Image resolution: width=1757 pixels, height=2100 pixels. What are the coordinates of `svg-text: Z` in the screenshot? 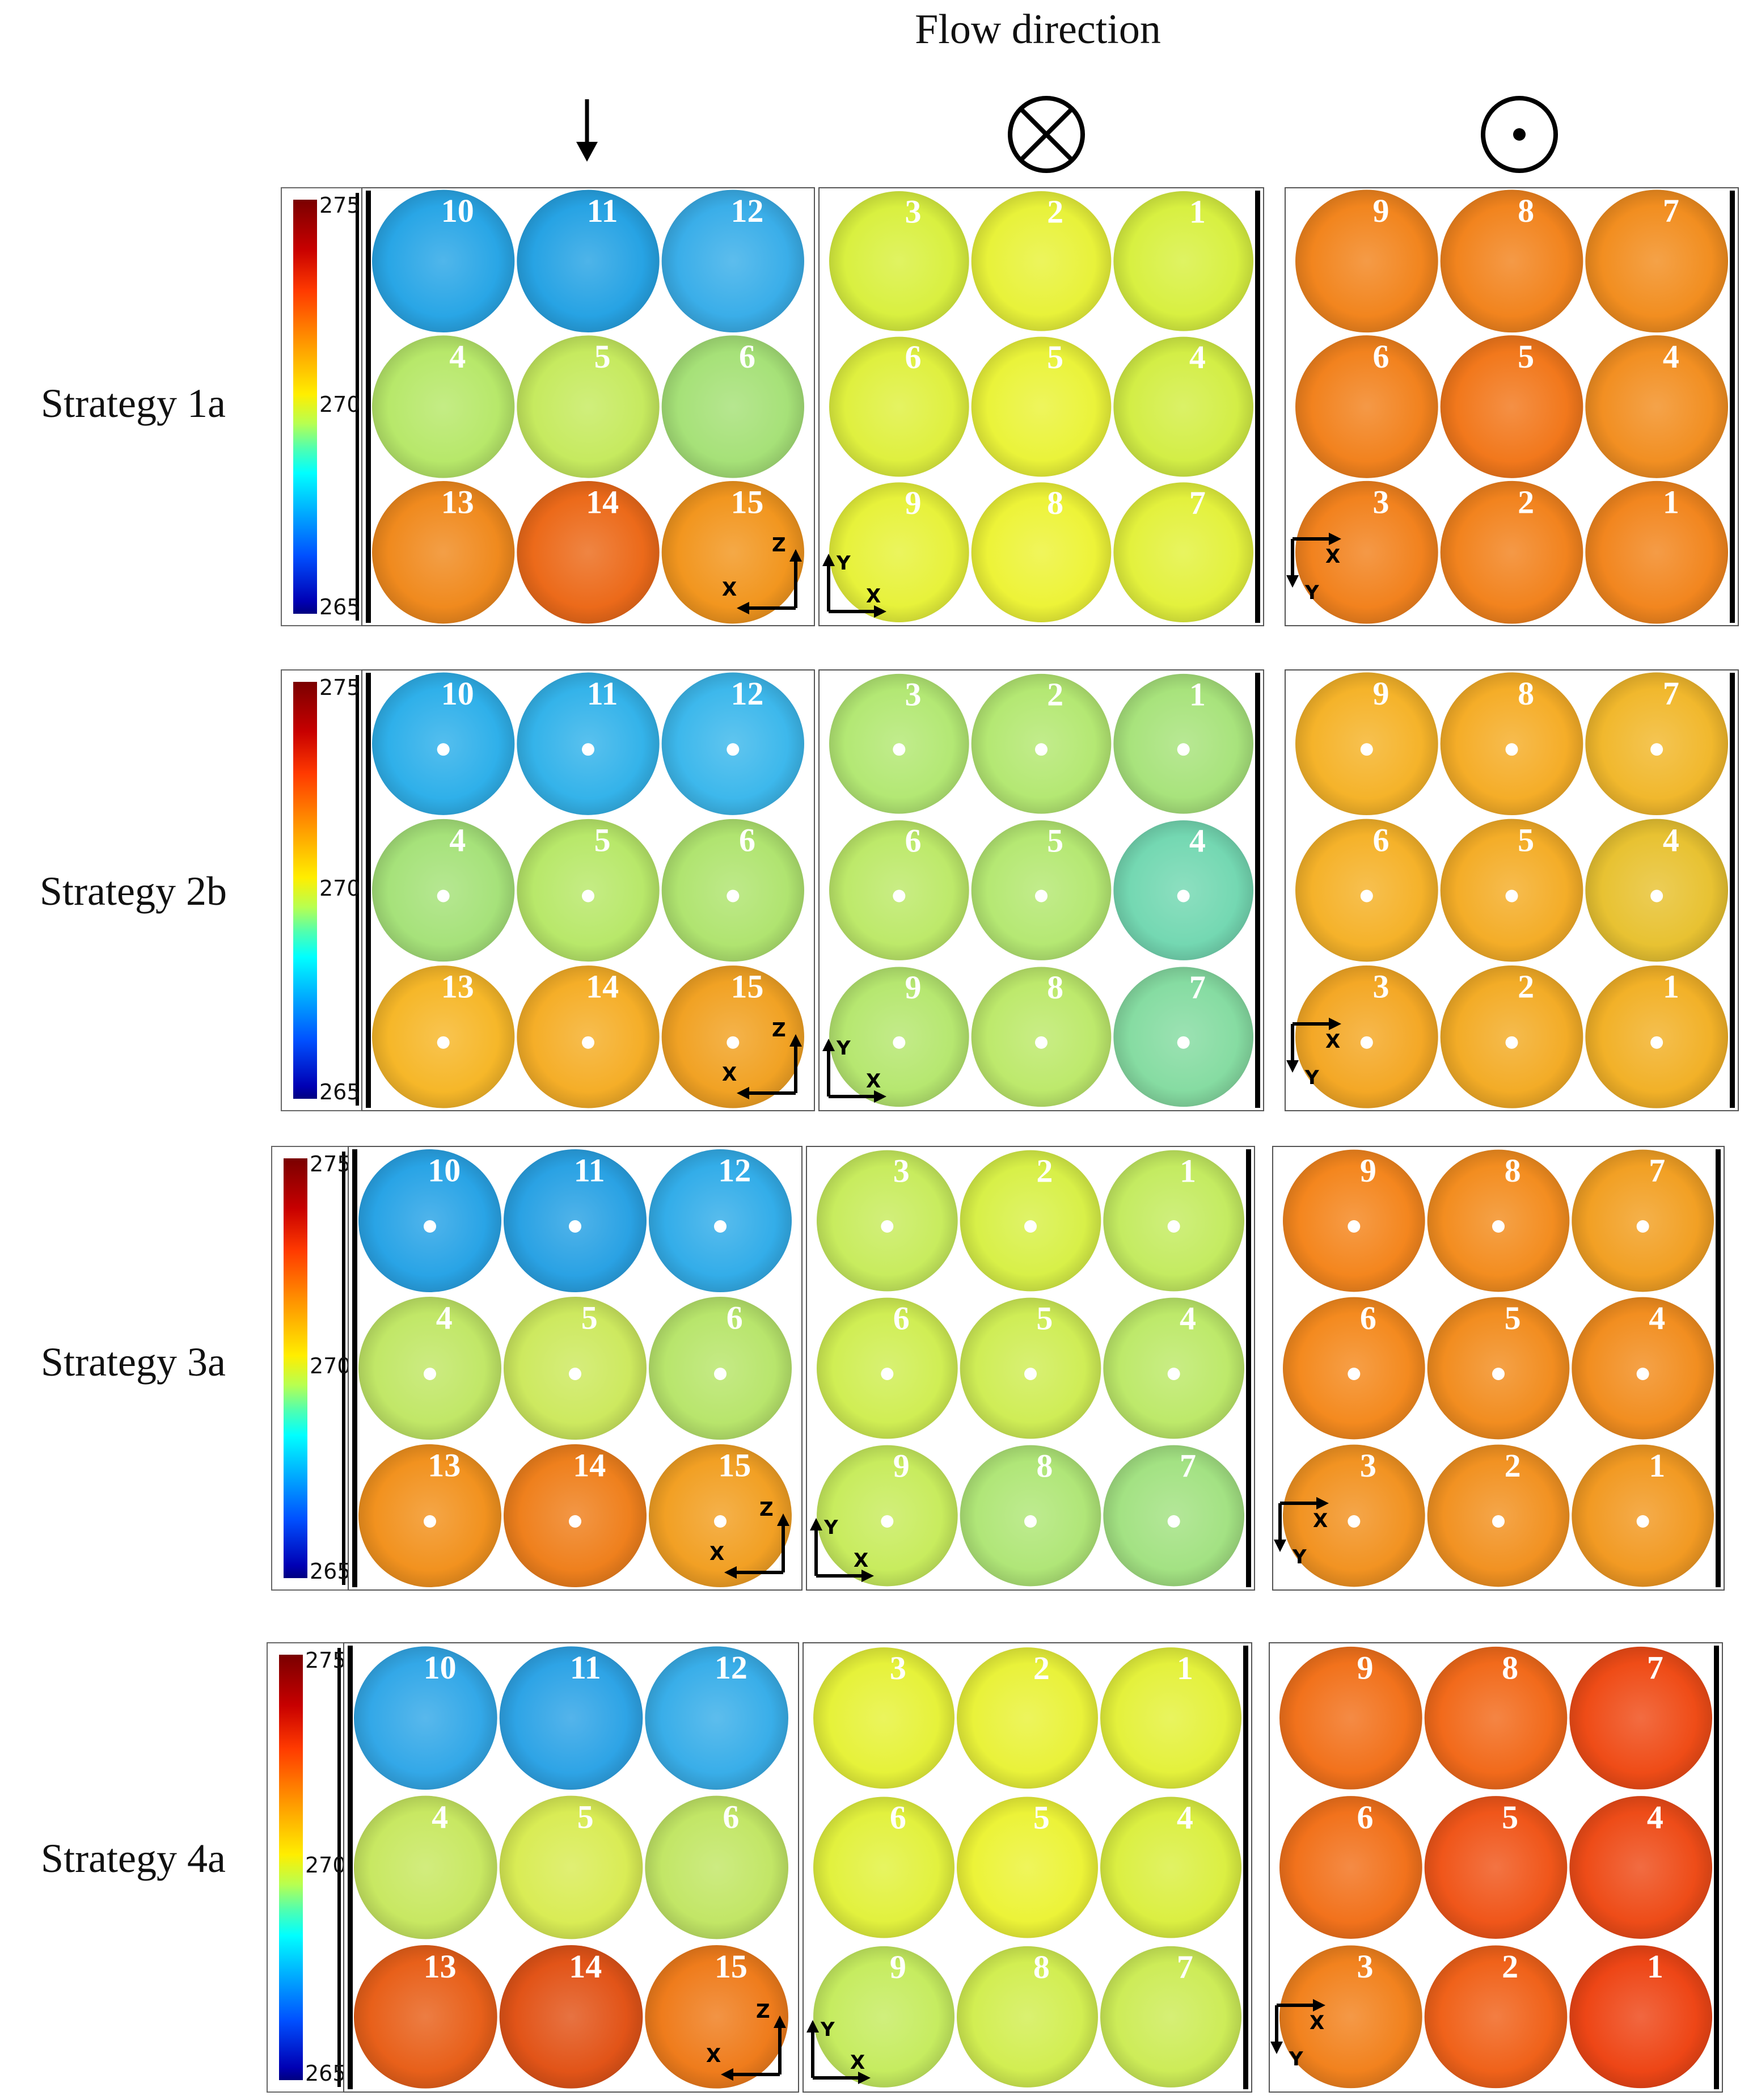 It's located at (779, 545).